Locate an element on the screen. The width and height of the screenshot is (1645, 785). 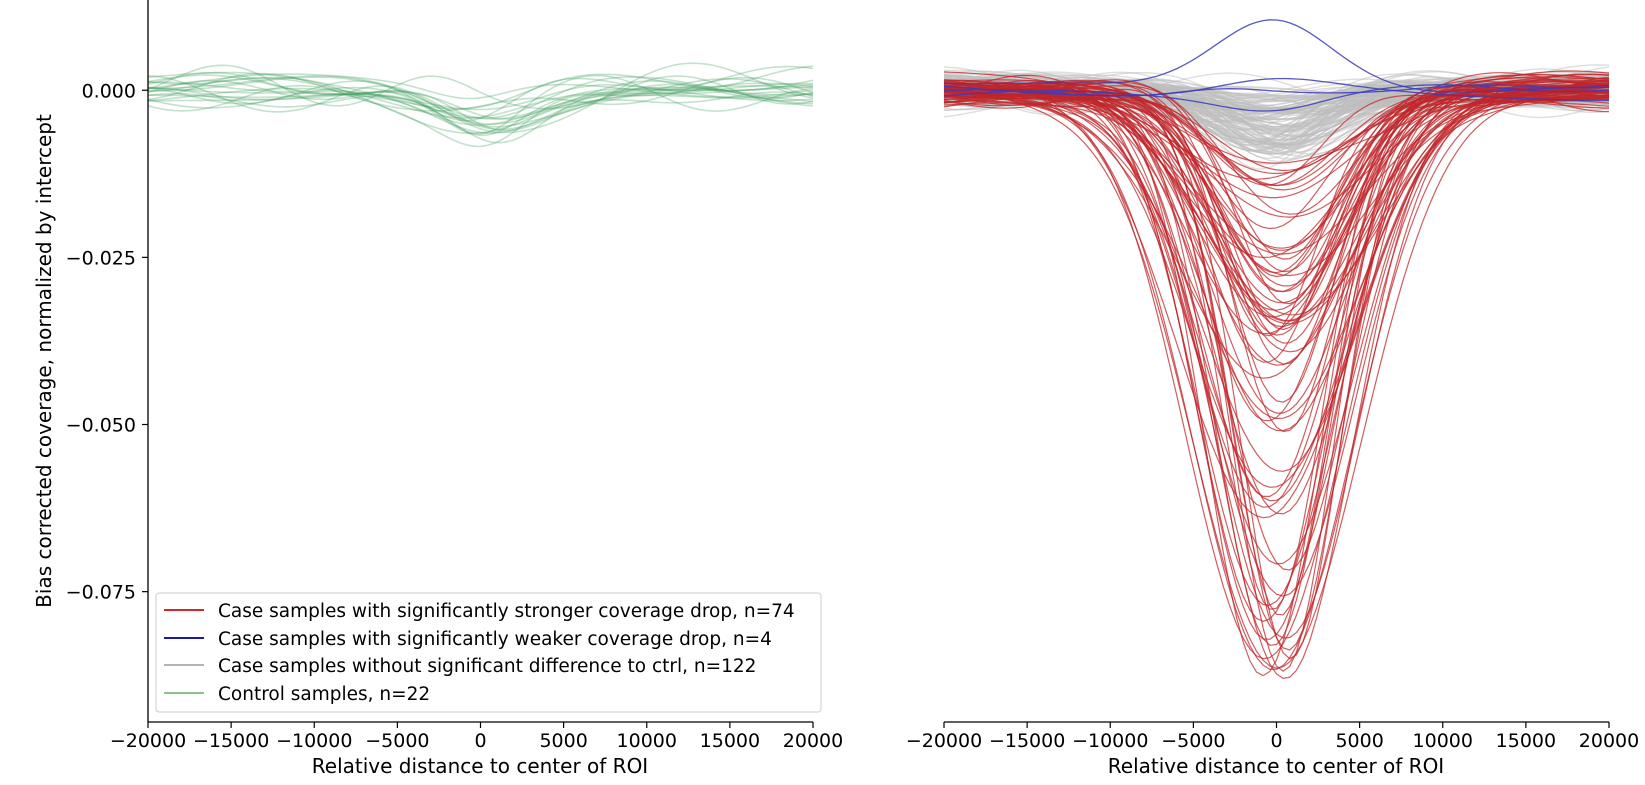
y-tick-label: −0.075 is located at coordinates (101, 593).